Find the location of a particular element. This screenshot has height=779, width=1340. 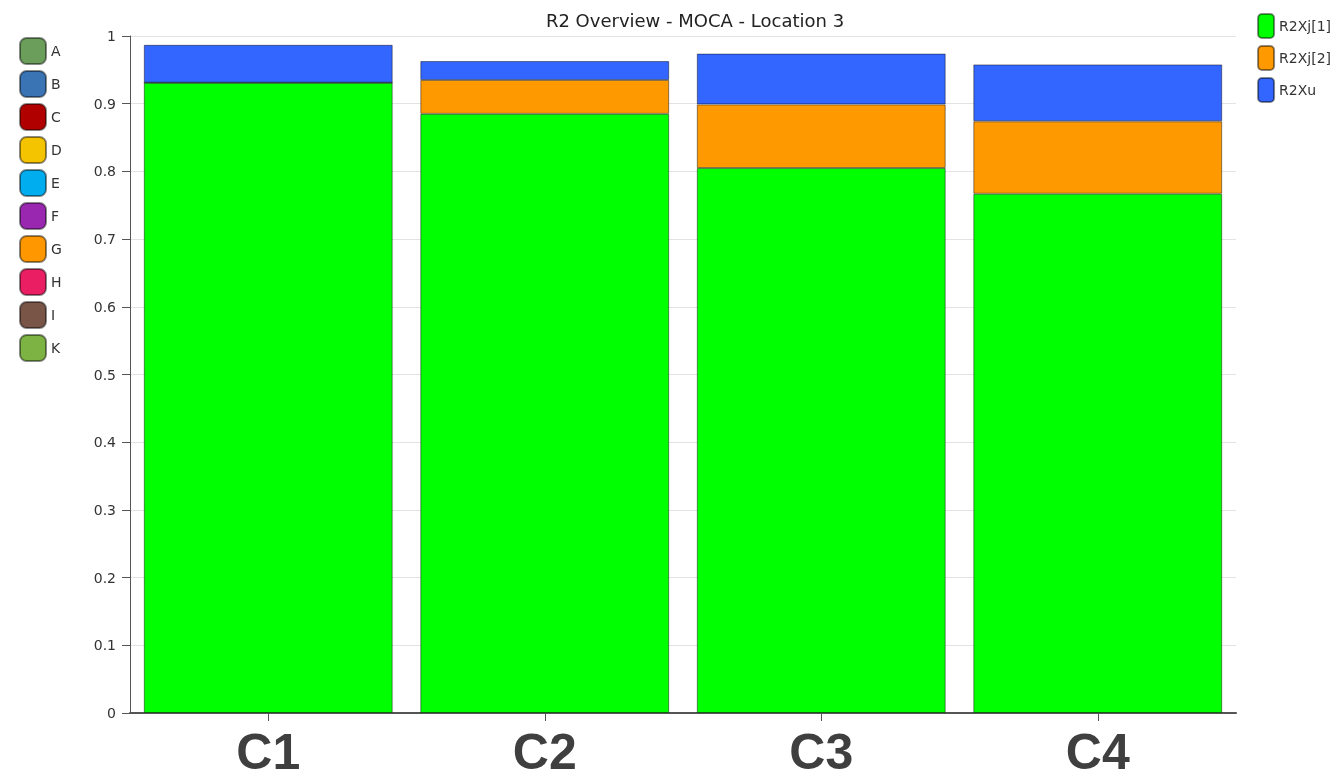

y-tick-label: 0.1 is located at coordinates (104, 645).